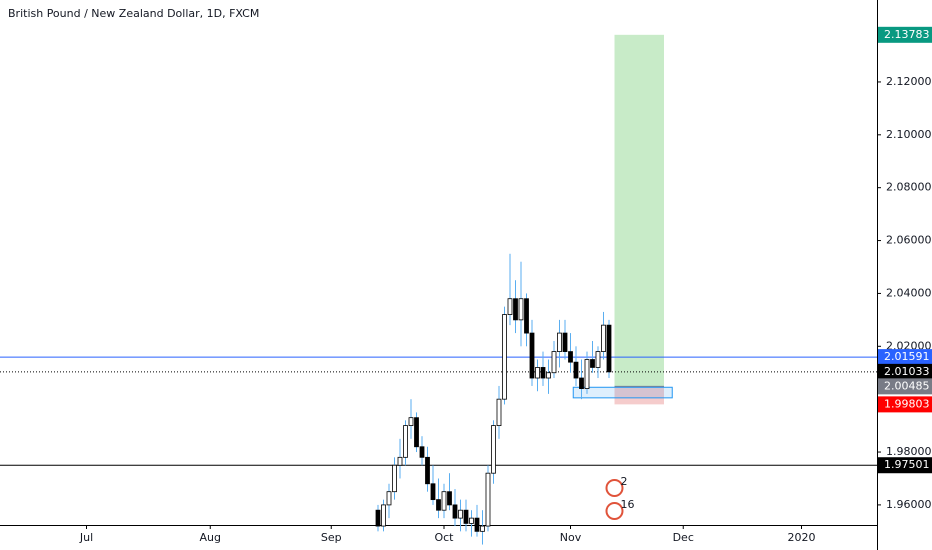 This screenshot has height=550, width=932. What do you see at coordinates (909, 134) in the screenshot?
I see `y-tick-label: 2.10000` at bounding box center [909, 134].